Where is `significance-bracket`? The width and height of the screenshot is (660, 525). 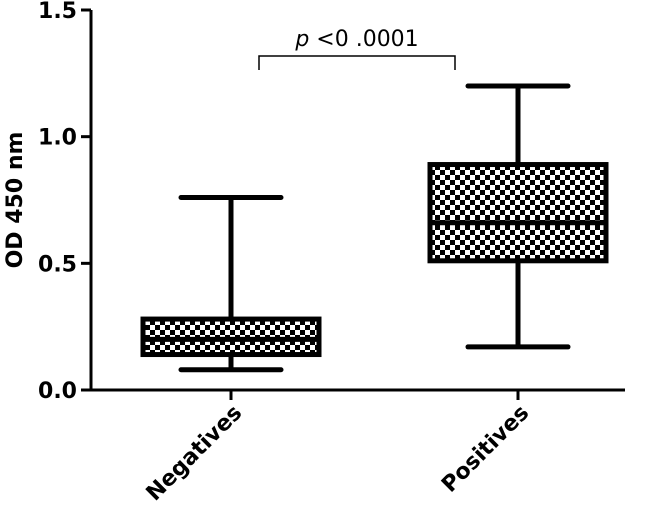
significance-bracket is located at coordinates (357, 62).